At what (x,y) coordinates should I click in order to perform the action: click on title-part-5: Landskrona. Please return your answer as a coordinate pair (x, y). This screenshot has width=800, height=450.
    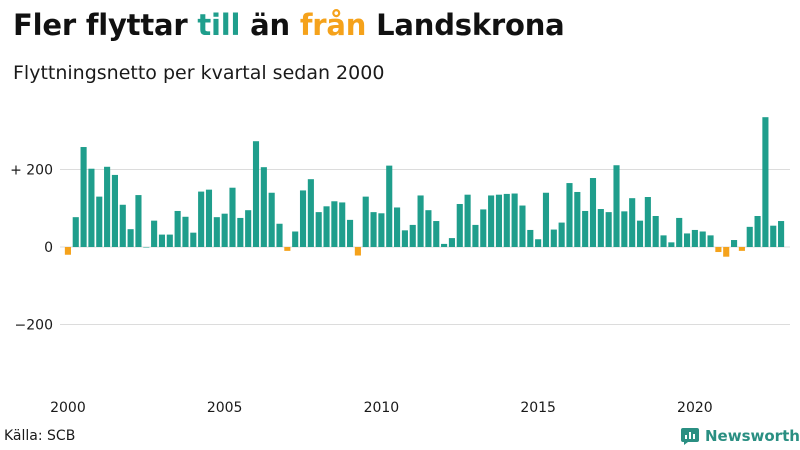
    Looking at the image, I should click on (465, 25).